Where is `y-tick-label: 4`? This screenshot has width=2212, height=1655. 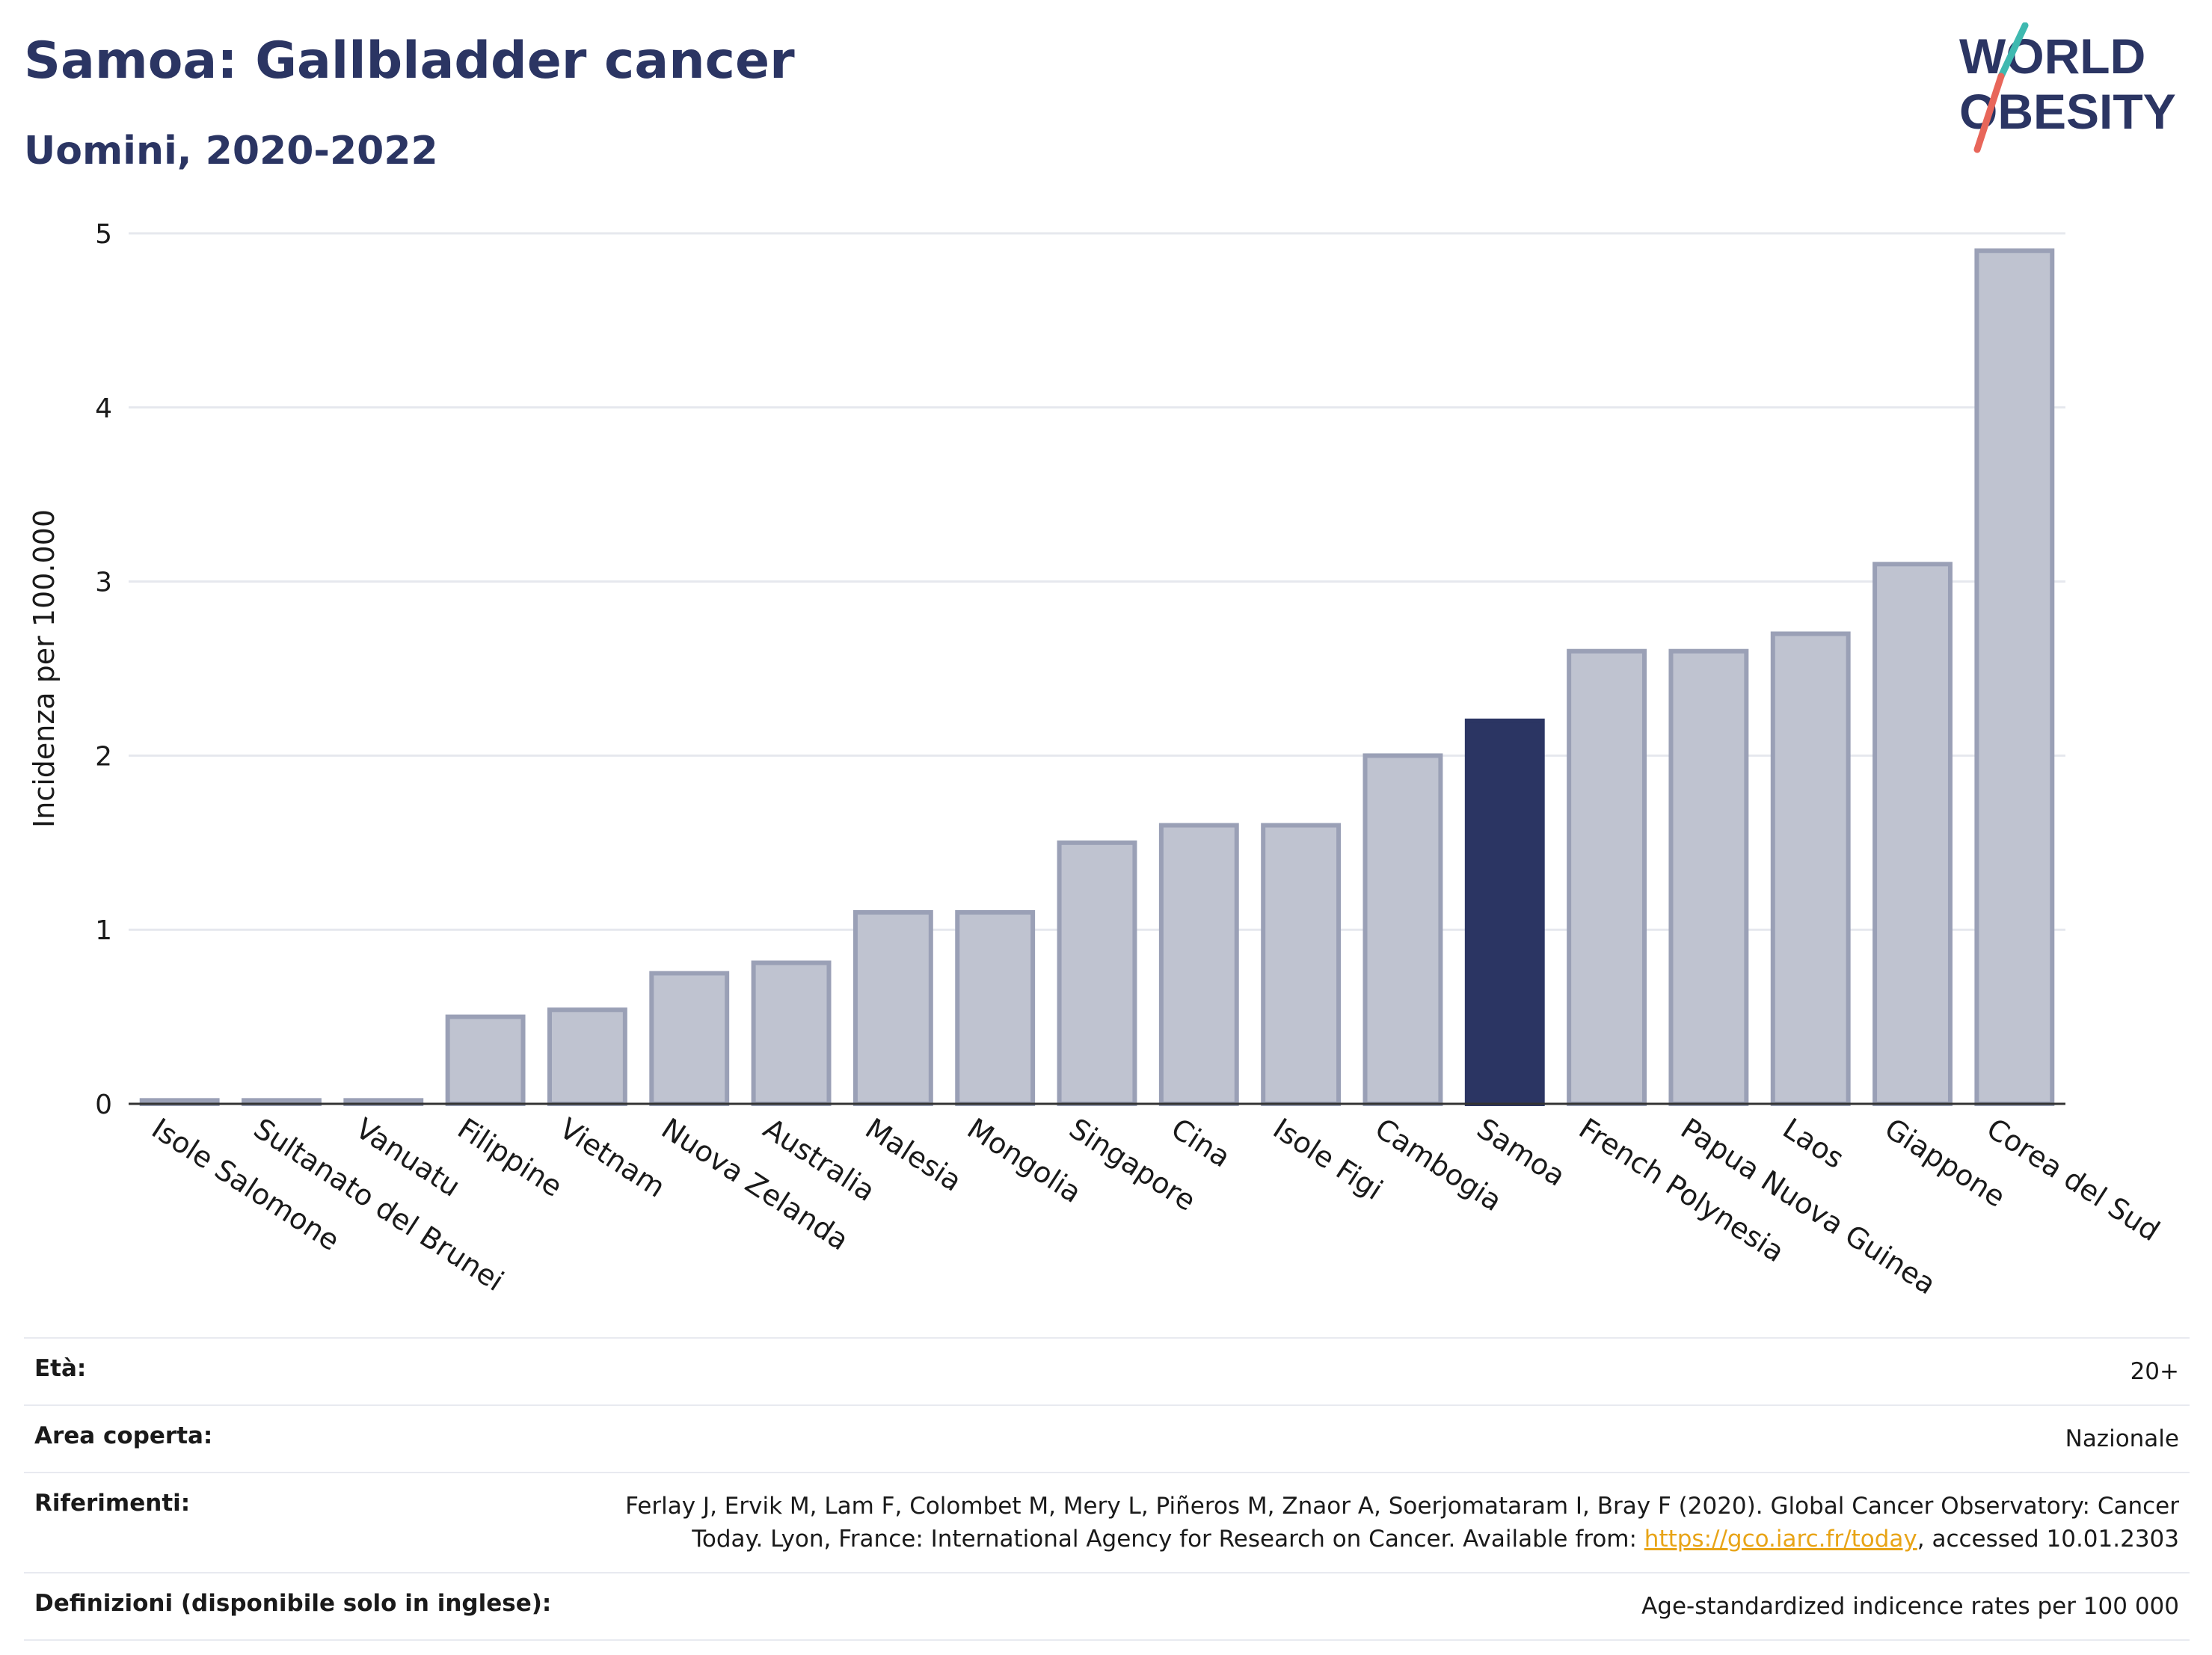 y-tick-label: 4 is located at coordinates (103, 408).